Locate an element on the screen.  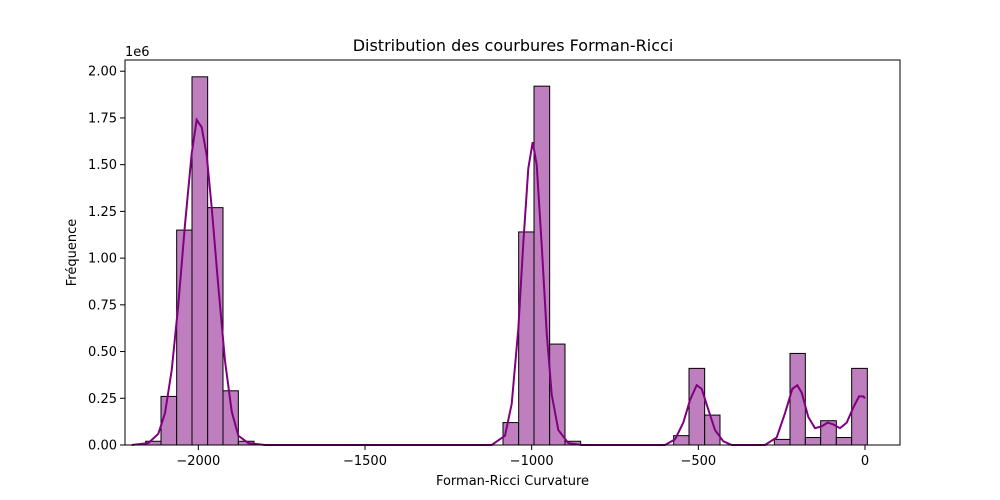
y-tick-label: 0.50 is located at coordinates (102, 352).